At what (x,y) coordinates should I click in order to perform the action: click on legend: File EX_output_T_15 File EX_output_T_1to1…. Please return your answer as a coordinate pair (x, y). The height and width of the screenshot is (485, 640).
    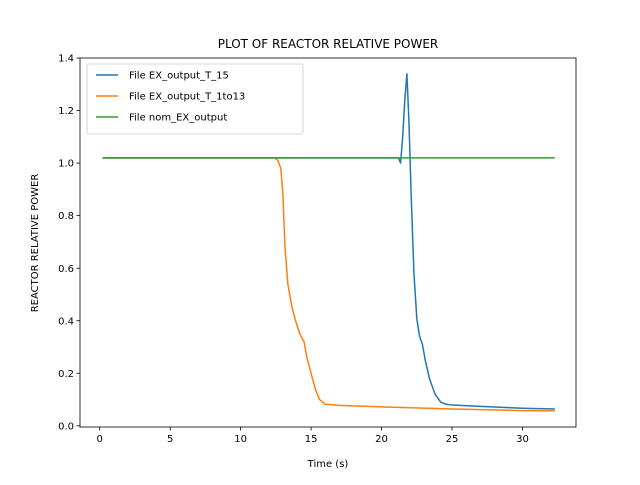
    Looking at the image, I should click on (195, 99).